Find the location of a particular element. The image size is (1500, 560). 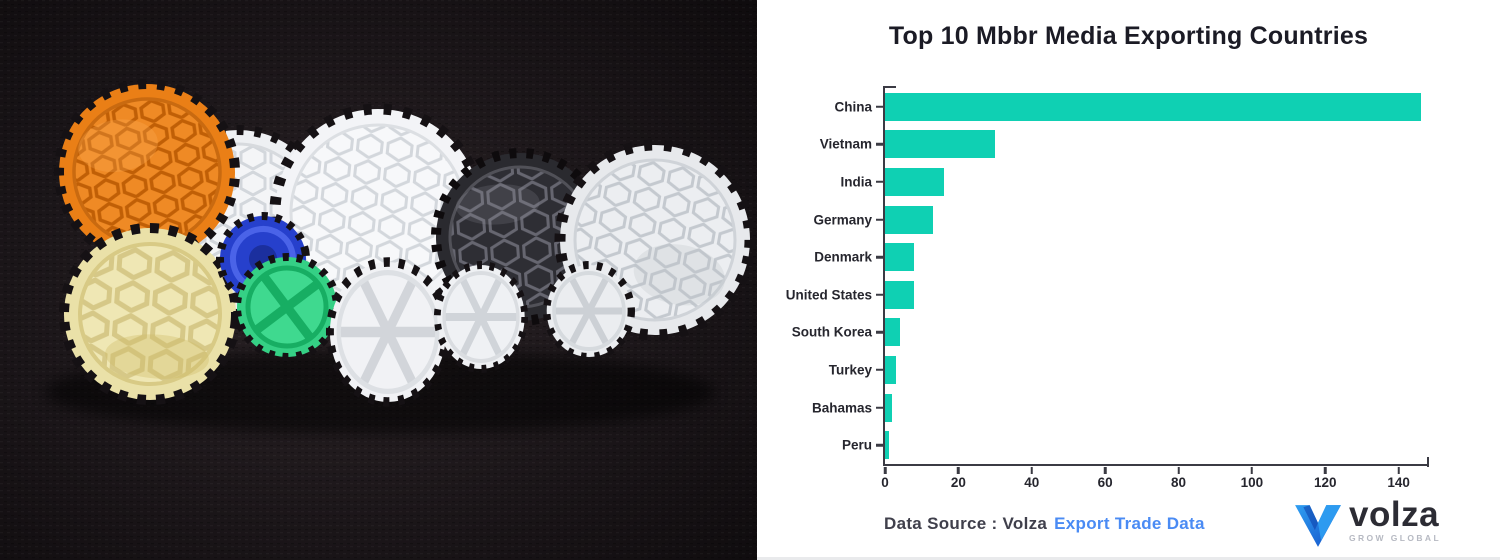

volza-logo: volza GROW GLOBAL is located at coordinates (1367, 523).